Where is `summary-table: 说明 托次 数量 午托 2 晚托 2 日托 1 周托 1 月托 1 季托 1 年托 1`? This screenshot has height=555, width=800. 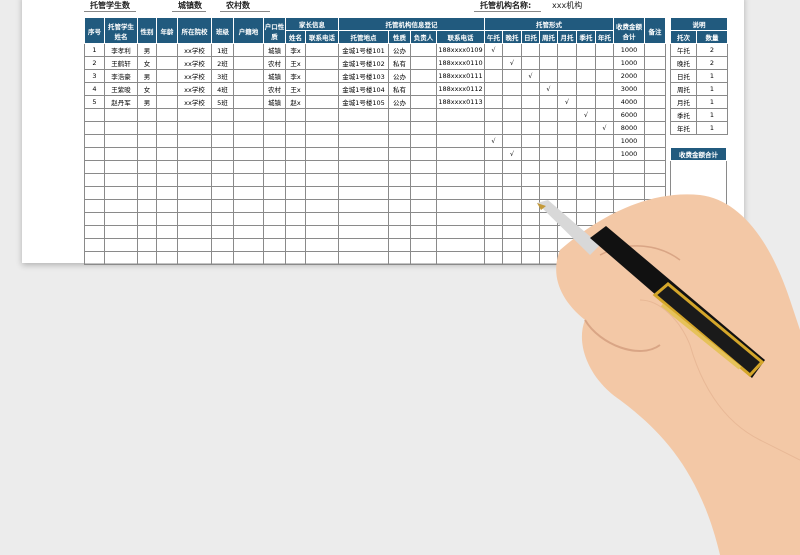 summary-table: 说明 托次 数量 午托 2 晚托 2 日托 1 周托 1 月托 1 季托 1 年托 1 is located at coordinates (699, 76).